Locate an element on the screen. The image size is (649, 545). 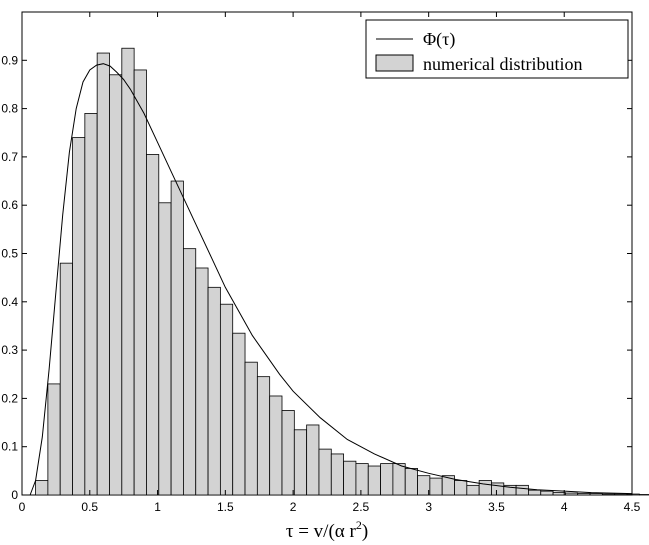
x-tick-label: 2.5 is located at coordinates (361, 507).